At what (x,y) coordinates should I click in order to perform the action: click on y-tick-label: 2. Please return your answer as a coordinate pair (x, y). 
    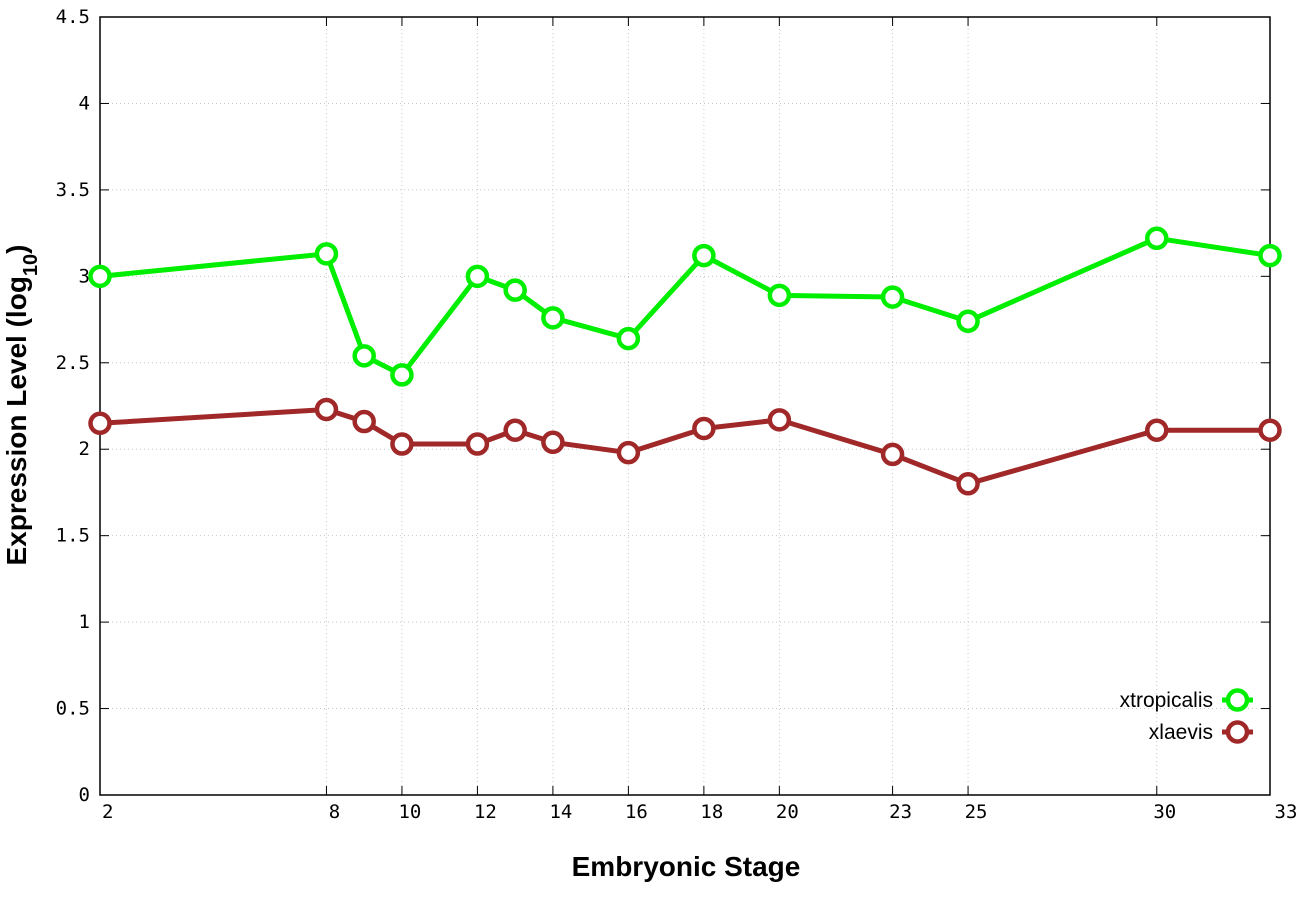
    Looking at the image, I should click on (84, 449).